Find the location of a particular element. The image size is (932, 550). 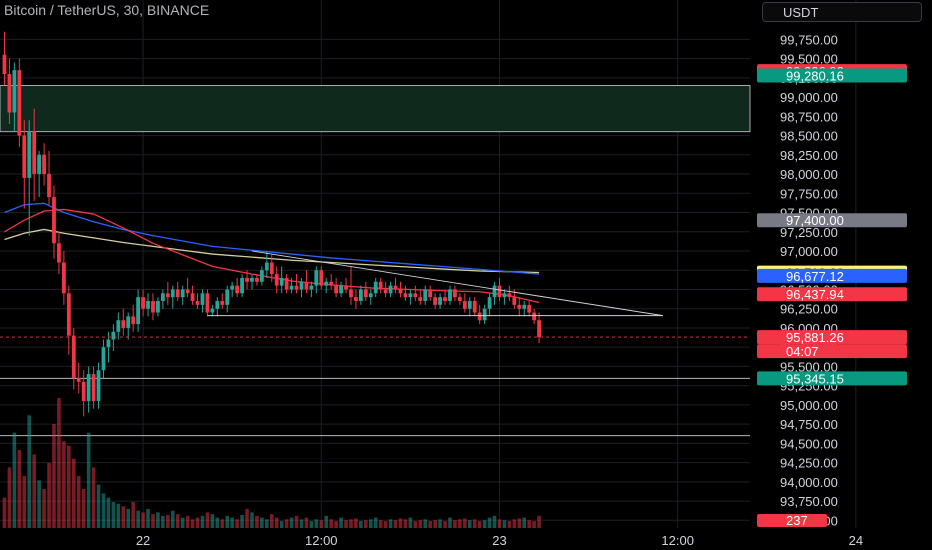

y-tick-label: 98,250.00 is located at coordinates (809, 155).